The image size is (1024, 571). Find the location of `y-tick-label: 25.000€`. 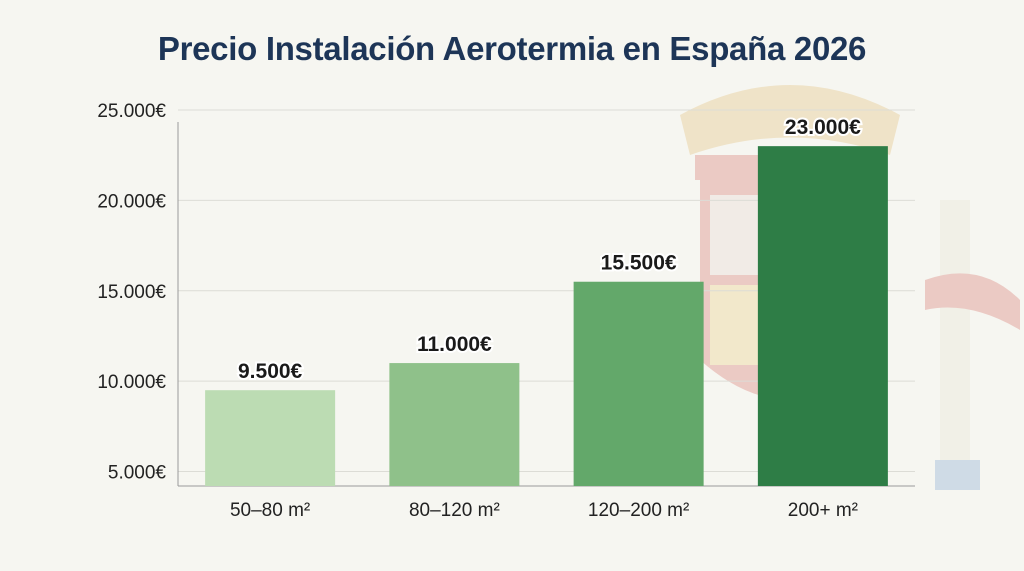

y-tick-label: 25.000€ is located at coordinates (131, 111).